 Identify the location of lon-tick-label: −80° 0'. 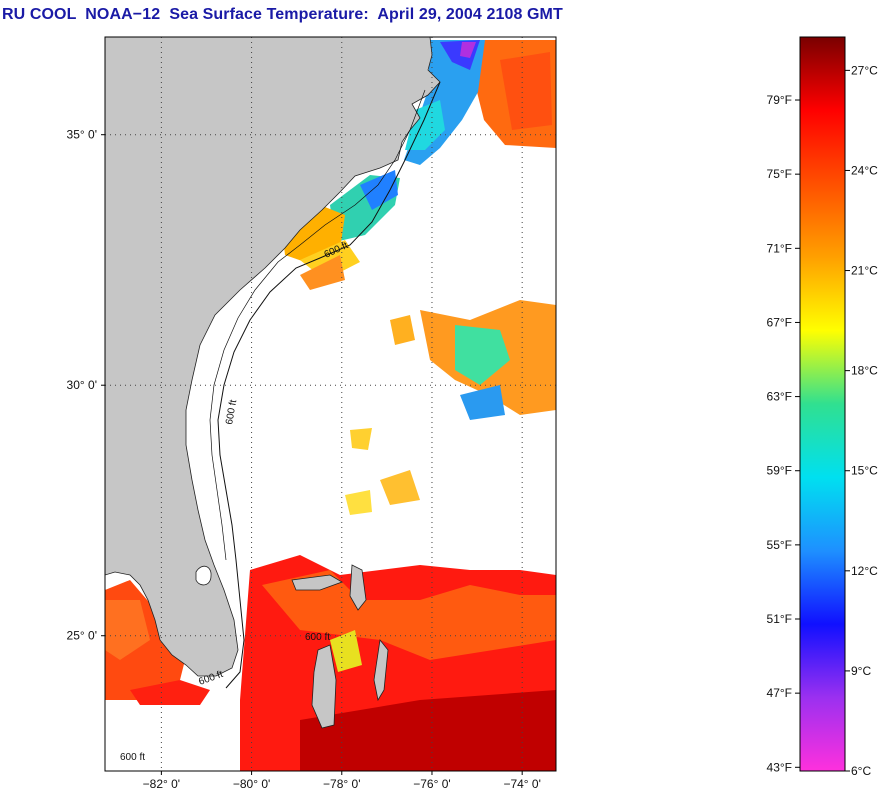
(251, 784).